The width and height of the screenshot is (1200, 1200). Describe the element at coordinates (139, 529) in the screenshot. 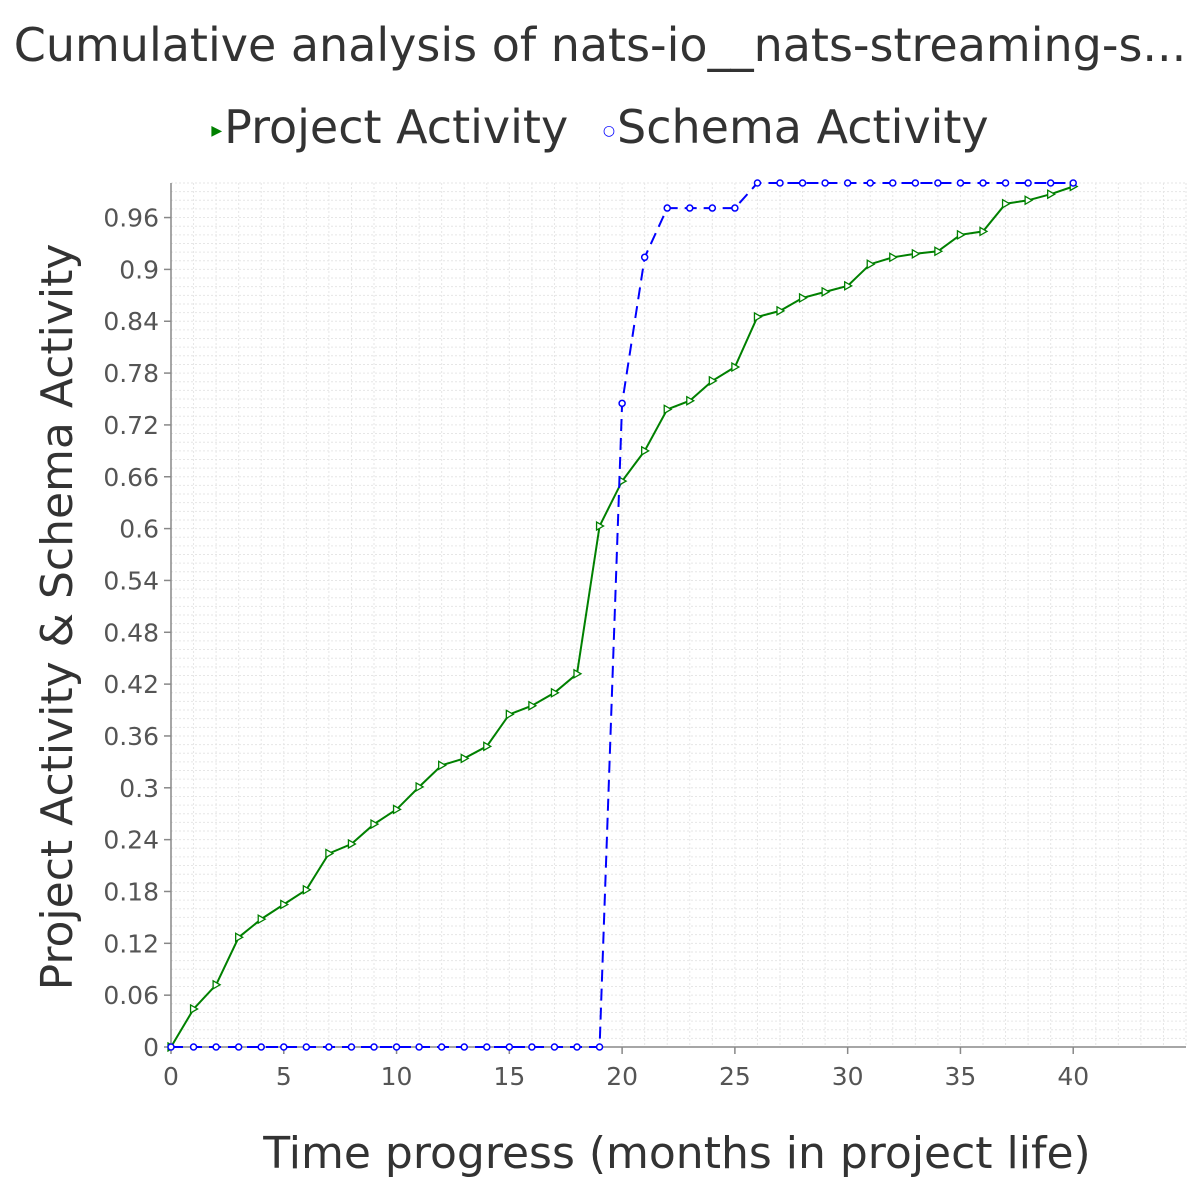

I see `y-tick-label: 0.6` at that location.